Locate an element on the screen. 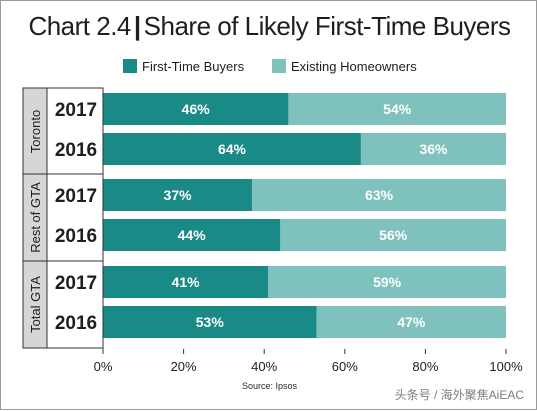 The image size is (537, 411). bar-toronto-2016-existing-homeowners is located at coordinates (433, 149).